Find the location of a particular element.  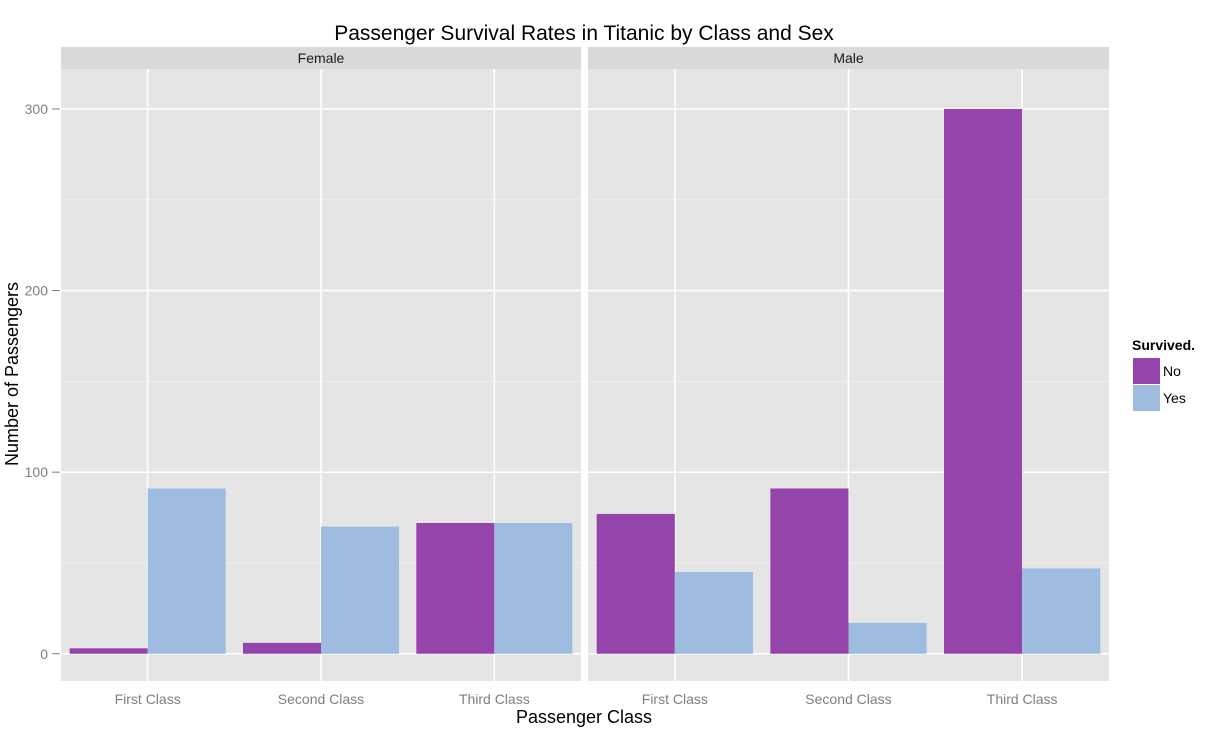

y-axis-title: Number of Passengers is located at coordinates (12, 374).